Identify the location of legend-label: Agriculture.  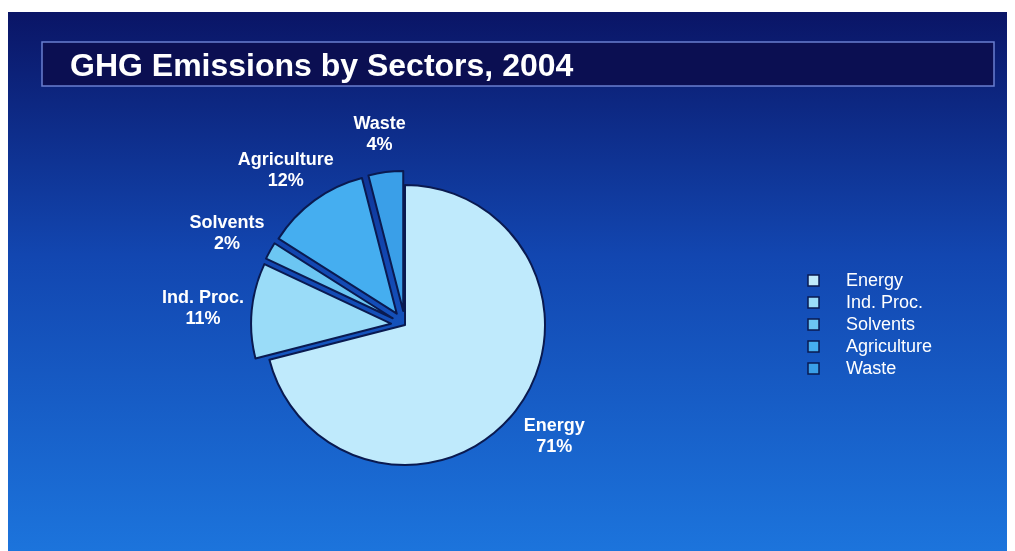
(889, 346).